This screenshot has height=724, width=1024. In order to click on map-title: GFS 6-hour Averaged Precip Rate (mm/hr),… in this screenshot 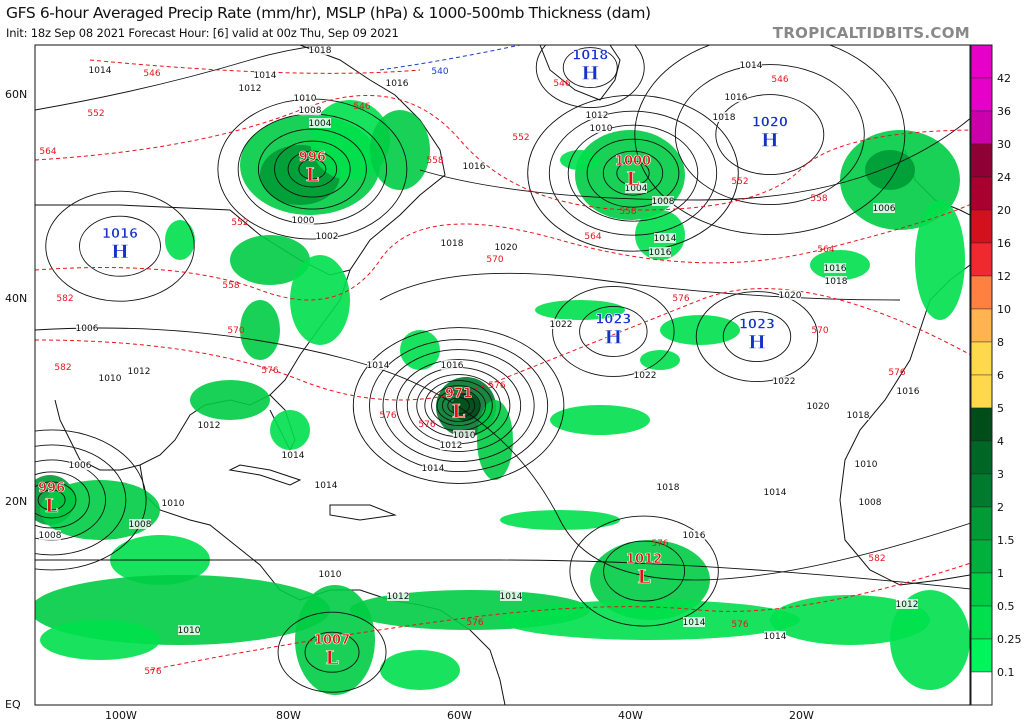, I will do `click(328, 13)`.